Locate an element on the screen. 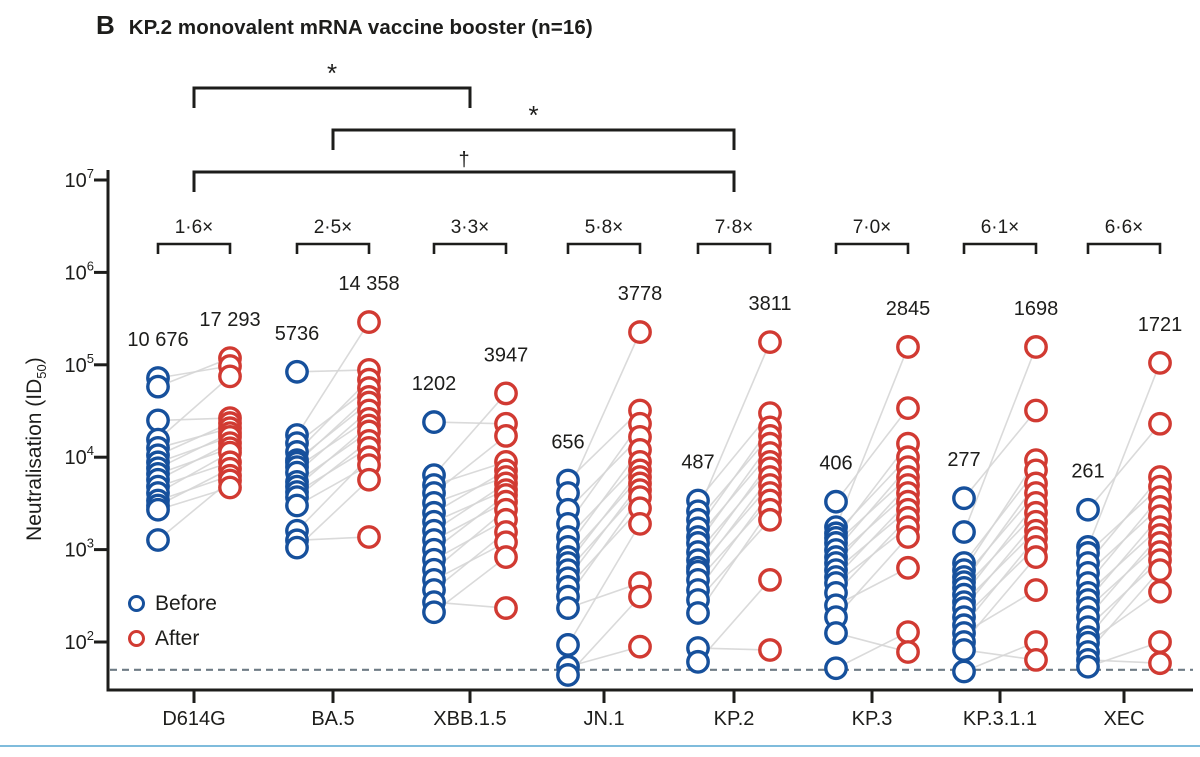 This screenshot has height=757, width=1200. group-KP.3 is located at coordinates (872, 508).